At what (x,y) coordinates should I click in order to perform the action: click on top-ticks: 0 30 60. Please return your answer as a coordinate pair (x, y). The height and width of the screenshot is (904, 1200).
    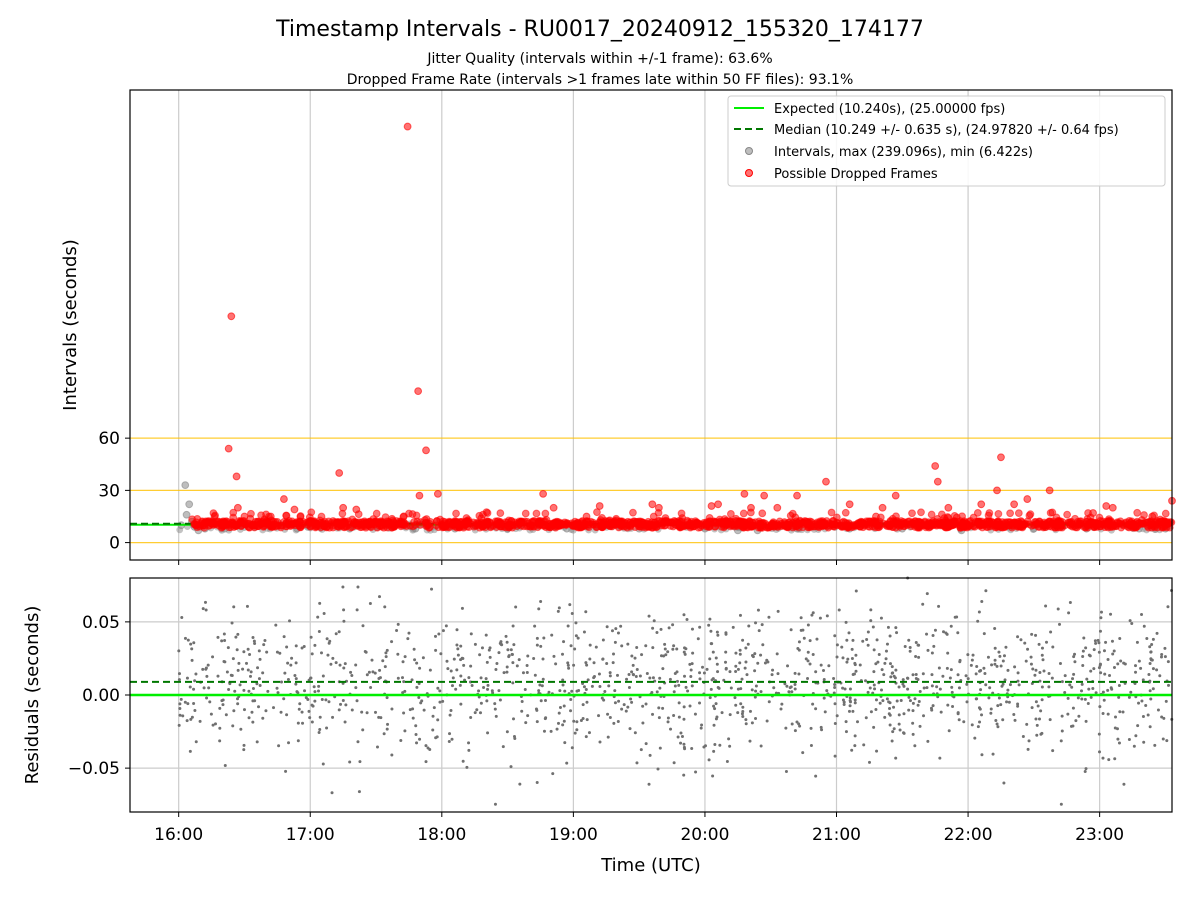
    Looking at the image, I should click on (599, 497).